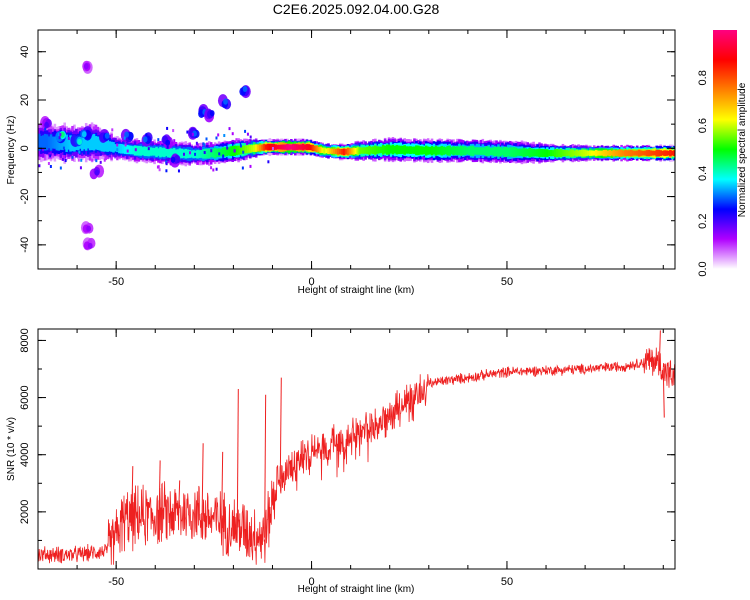 Image resolution: width=750 pixels, height=600 pixels. Describe the element at coordinates (116, 582) in the screenshot. I see `snr-xtick-label: -50` at that location.